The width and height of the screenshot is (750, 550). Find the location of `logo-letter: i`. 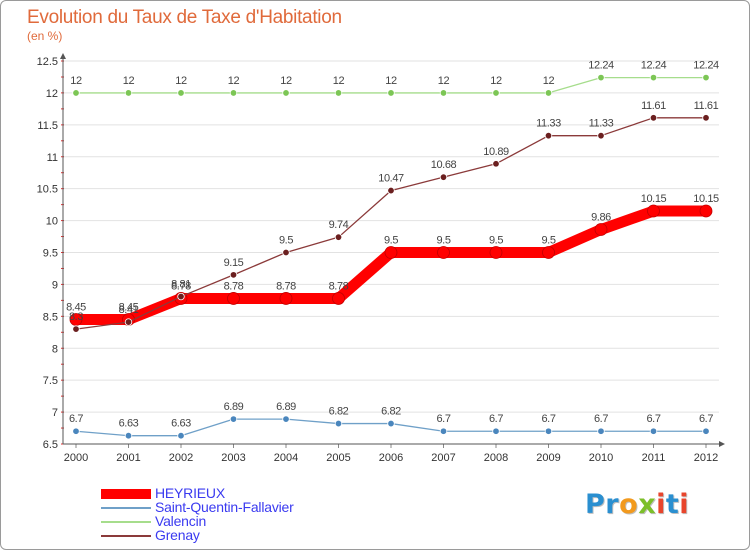

logo-letter: i is located at coordinates (684, 504).